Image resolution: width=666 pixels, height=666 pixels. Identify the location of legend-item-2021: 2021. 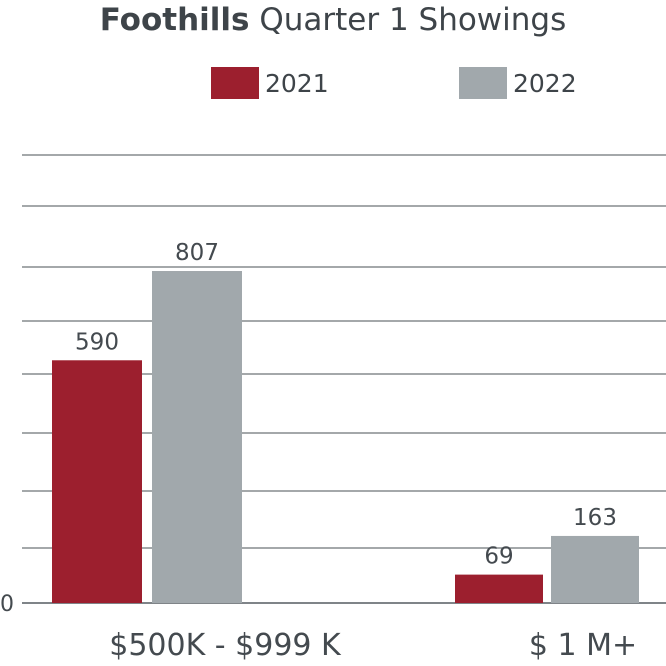
(270, 83).